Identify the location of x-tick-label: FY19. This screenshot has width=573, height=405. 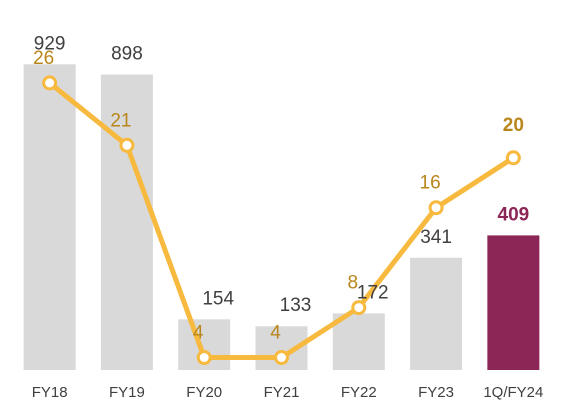
(127, 392).